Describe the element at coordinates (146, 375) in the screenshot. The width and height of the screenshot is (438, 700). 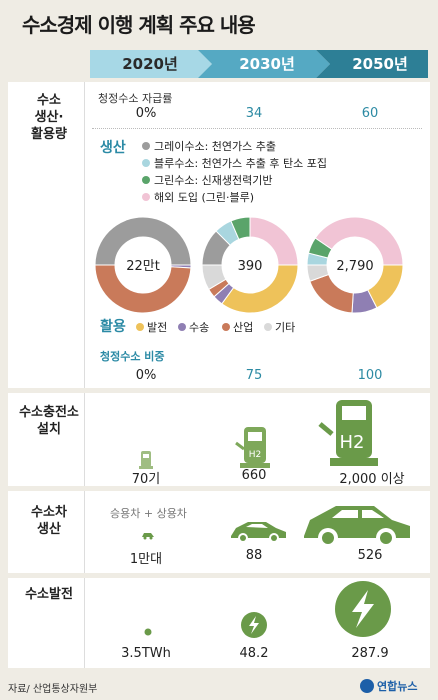
I see `clean-share-2020: 0%` at that location.